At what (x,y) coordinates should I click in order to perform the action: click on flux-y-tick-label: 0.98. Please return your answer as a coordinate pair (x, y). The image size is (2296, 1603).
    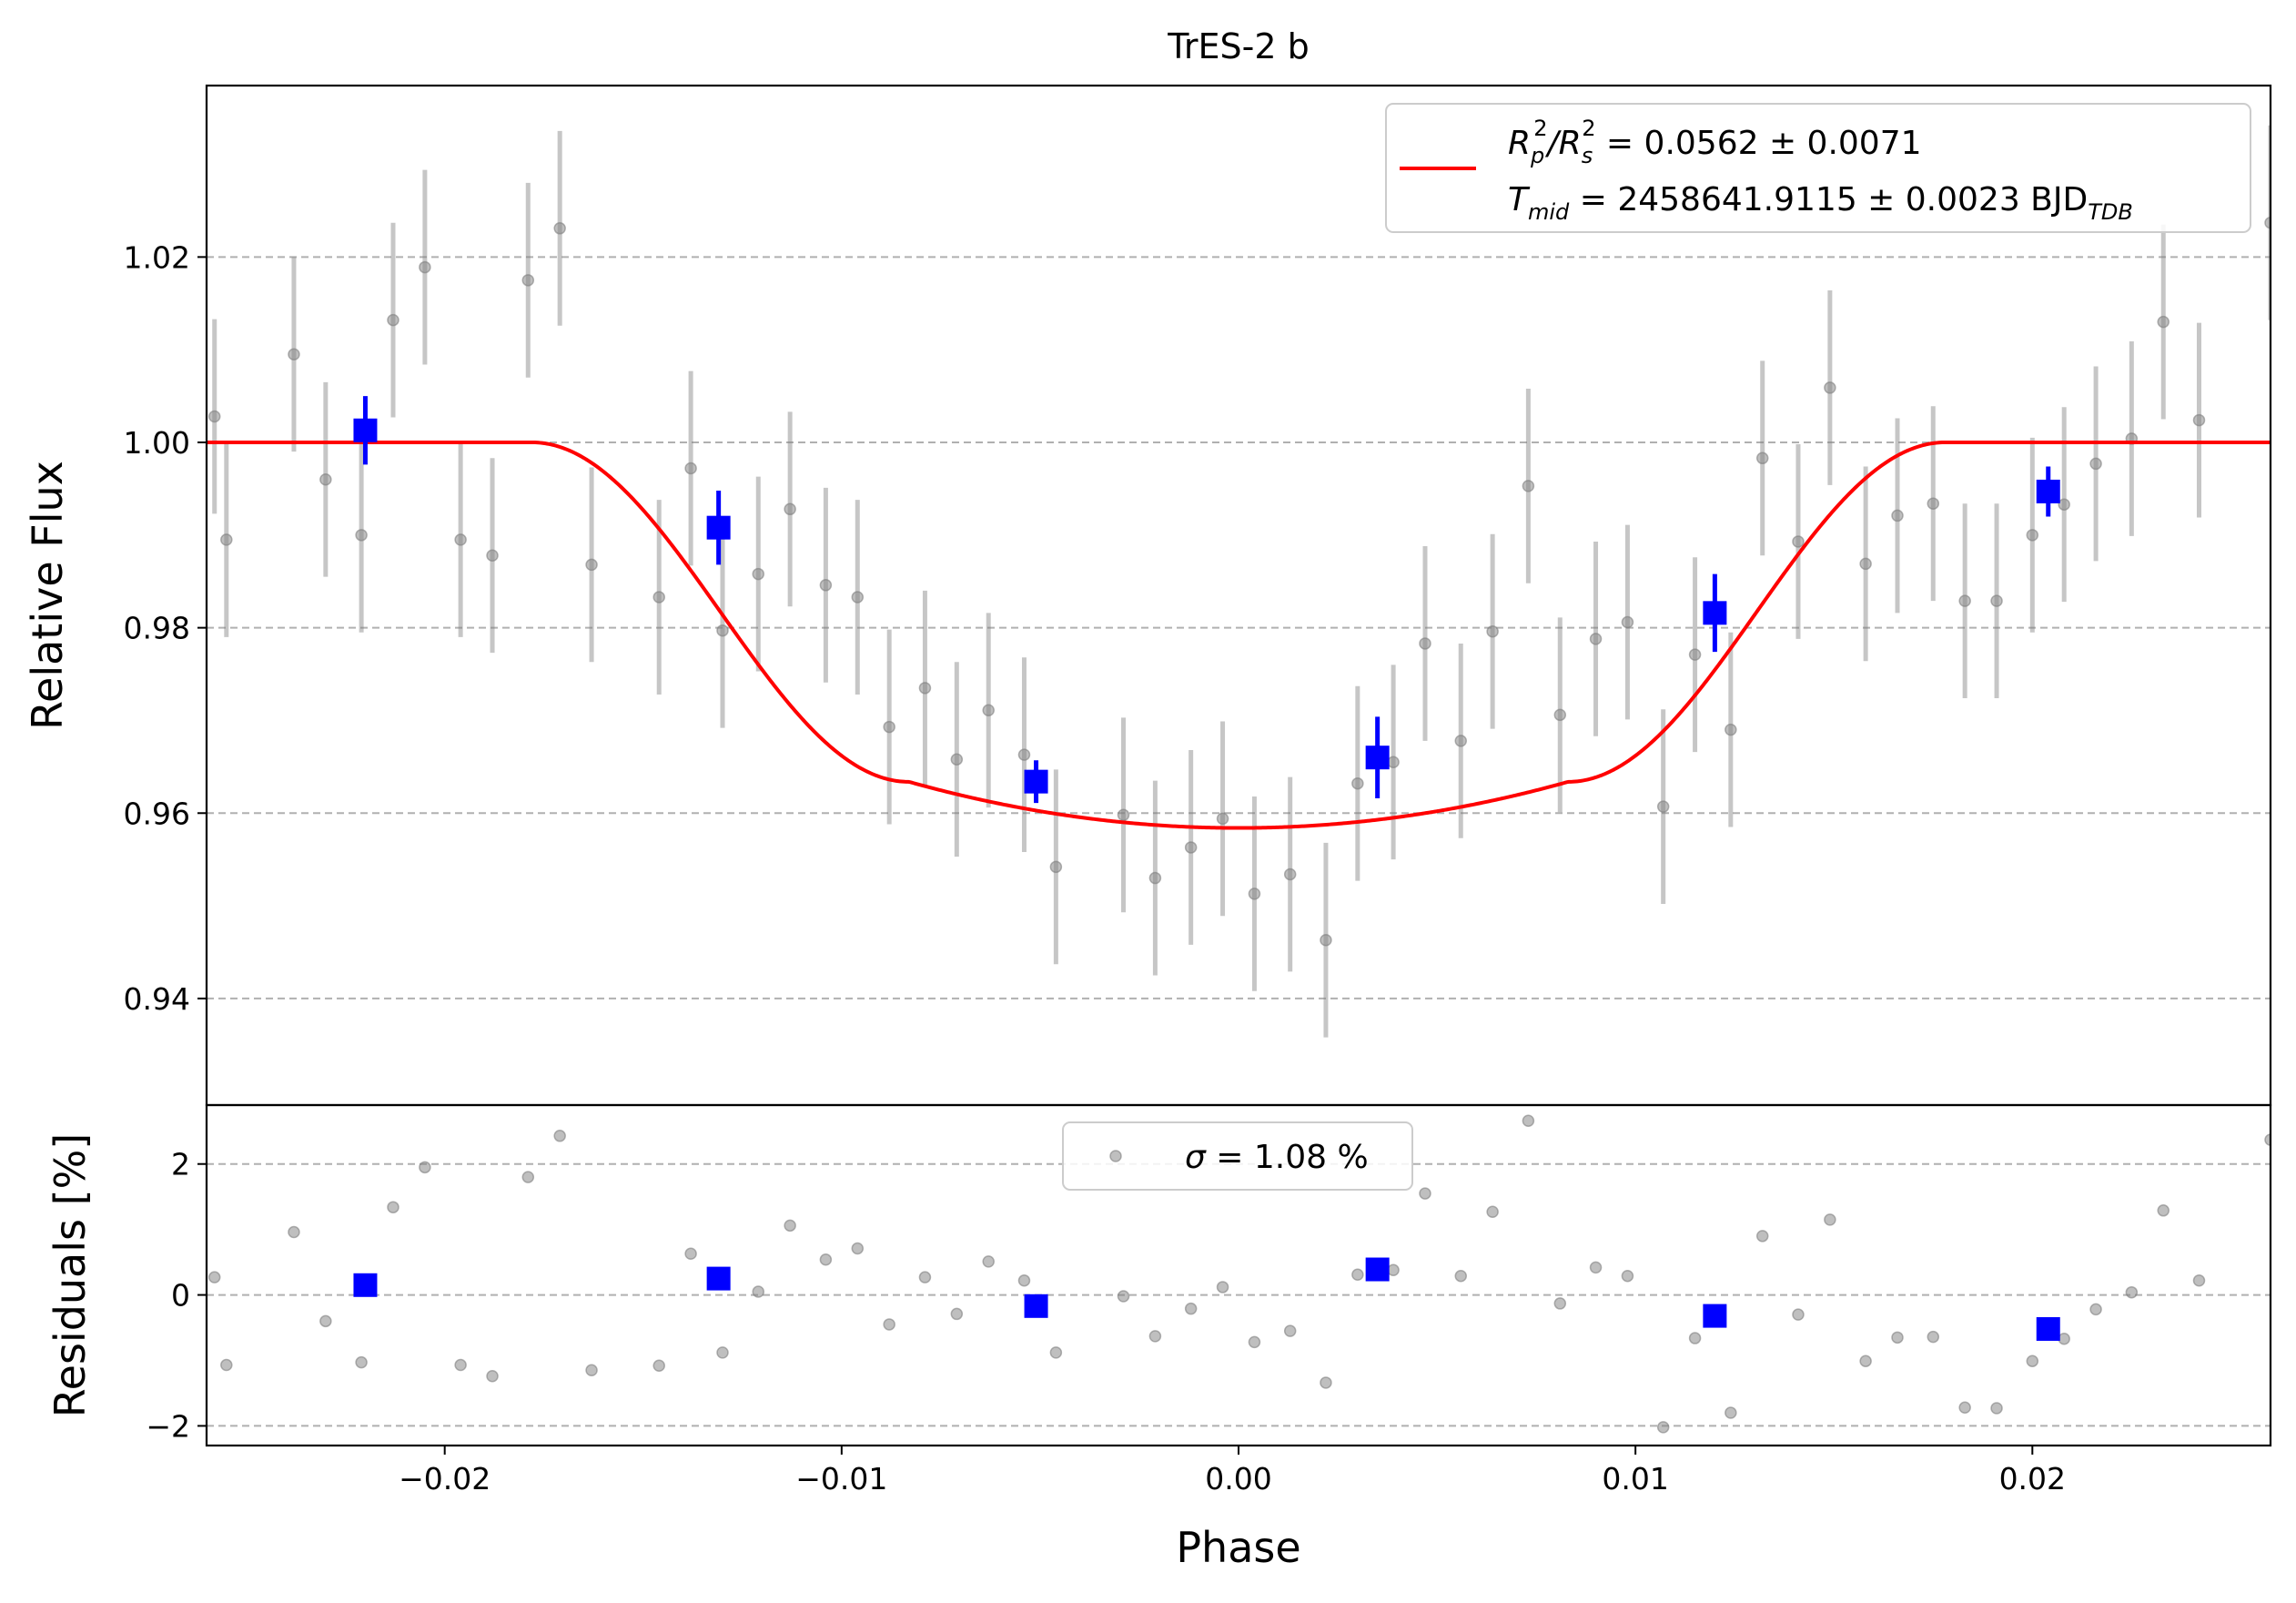
    Looking at the image, I should click on (157, 628).